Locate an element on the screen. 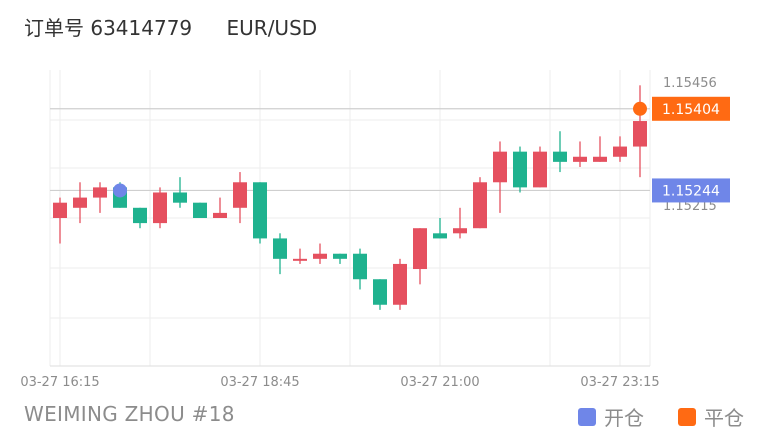 The height and width of the screenshot is (440, 775). order-number: 订单号 63414779 is located at coordinates (108, 28).